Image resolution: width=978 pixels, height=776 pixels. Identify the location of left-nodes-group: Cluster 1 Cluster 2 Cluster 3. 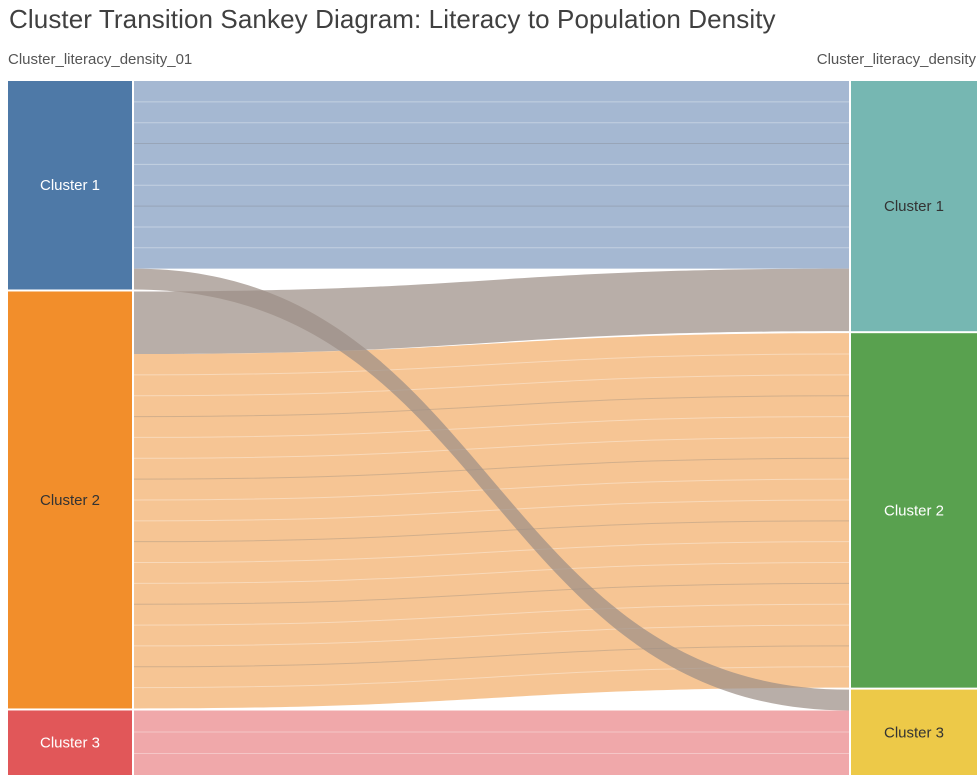
(70, 428).